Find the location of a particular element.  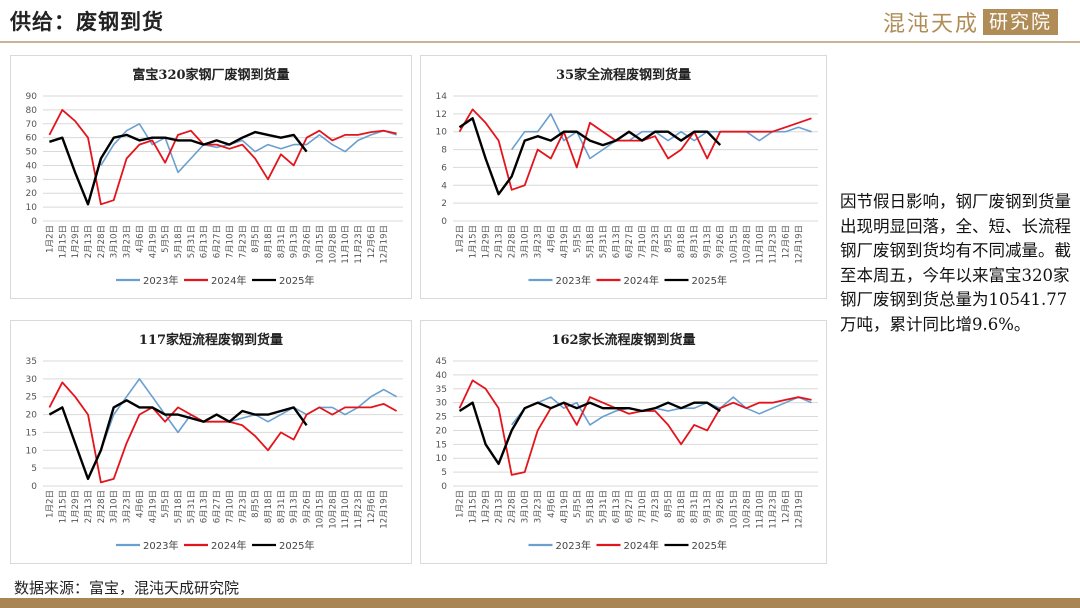

brand-logo: 混沌天成 研究院 is located at coordinates (970, 23).